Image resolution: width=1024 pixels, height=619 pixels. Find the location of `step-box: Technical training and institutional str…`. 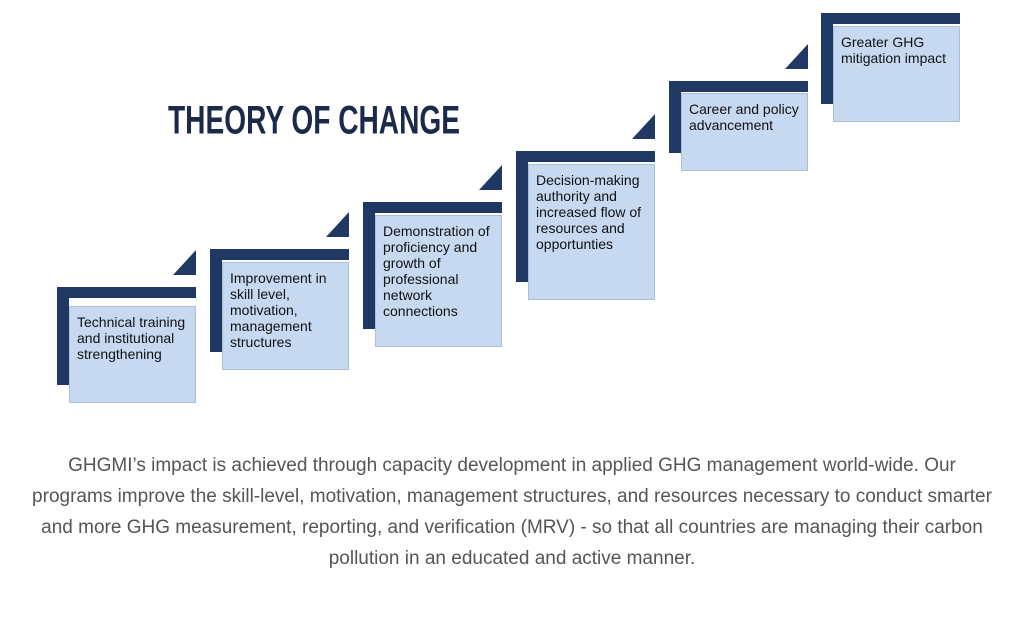

step-box: Technical training and institutional str… is located at coordinates (132, 354).